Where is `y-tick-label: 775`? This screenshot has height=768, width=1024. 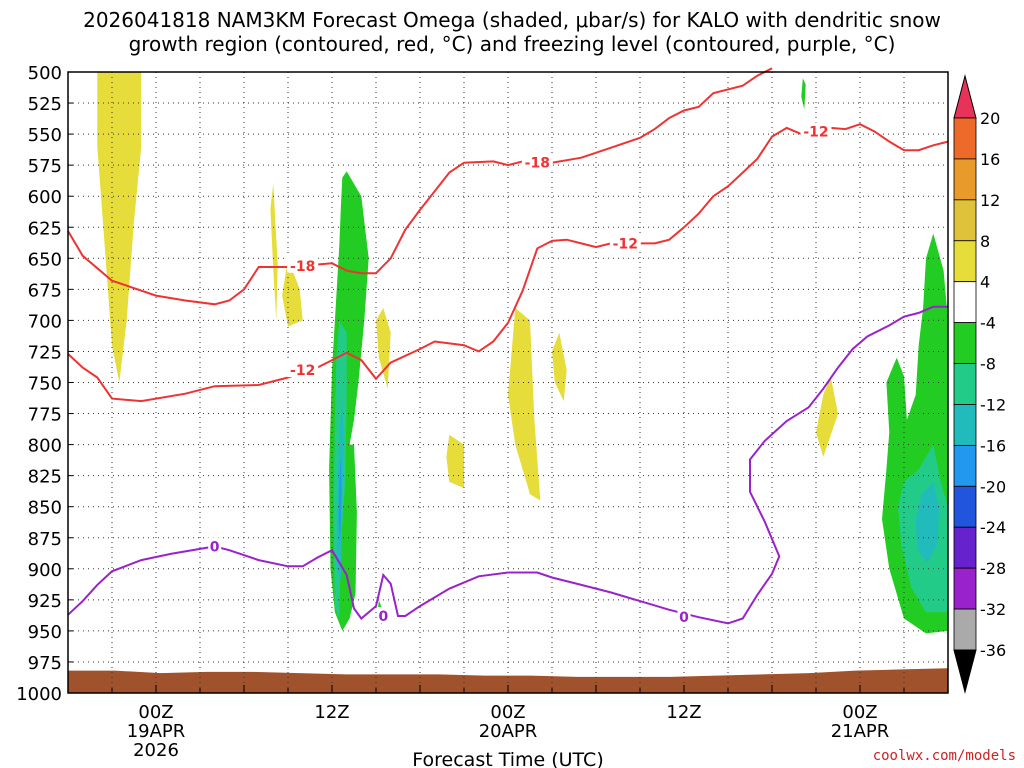
y-tick-label: 775 is located at coordinates (45, 415).